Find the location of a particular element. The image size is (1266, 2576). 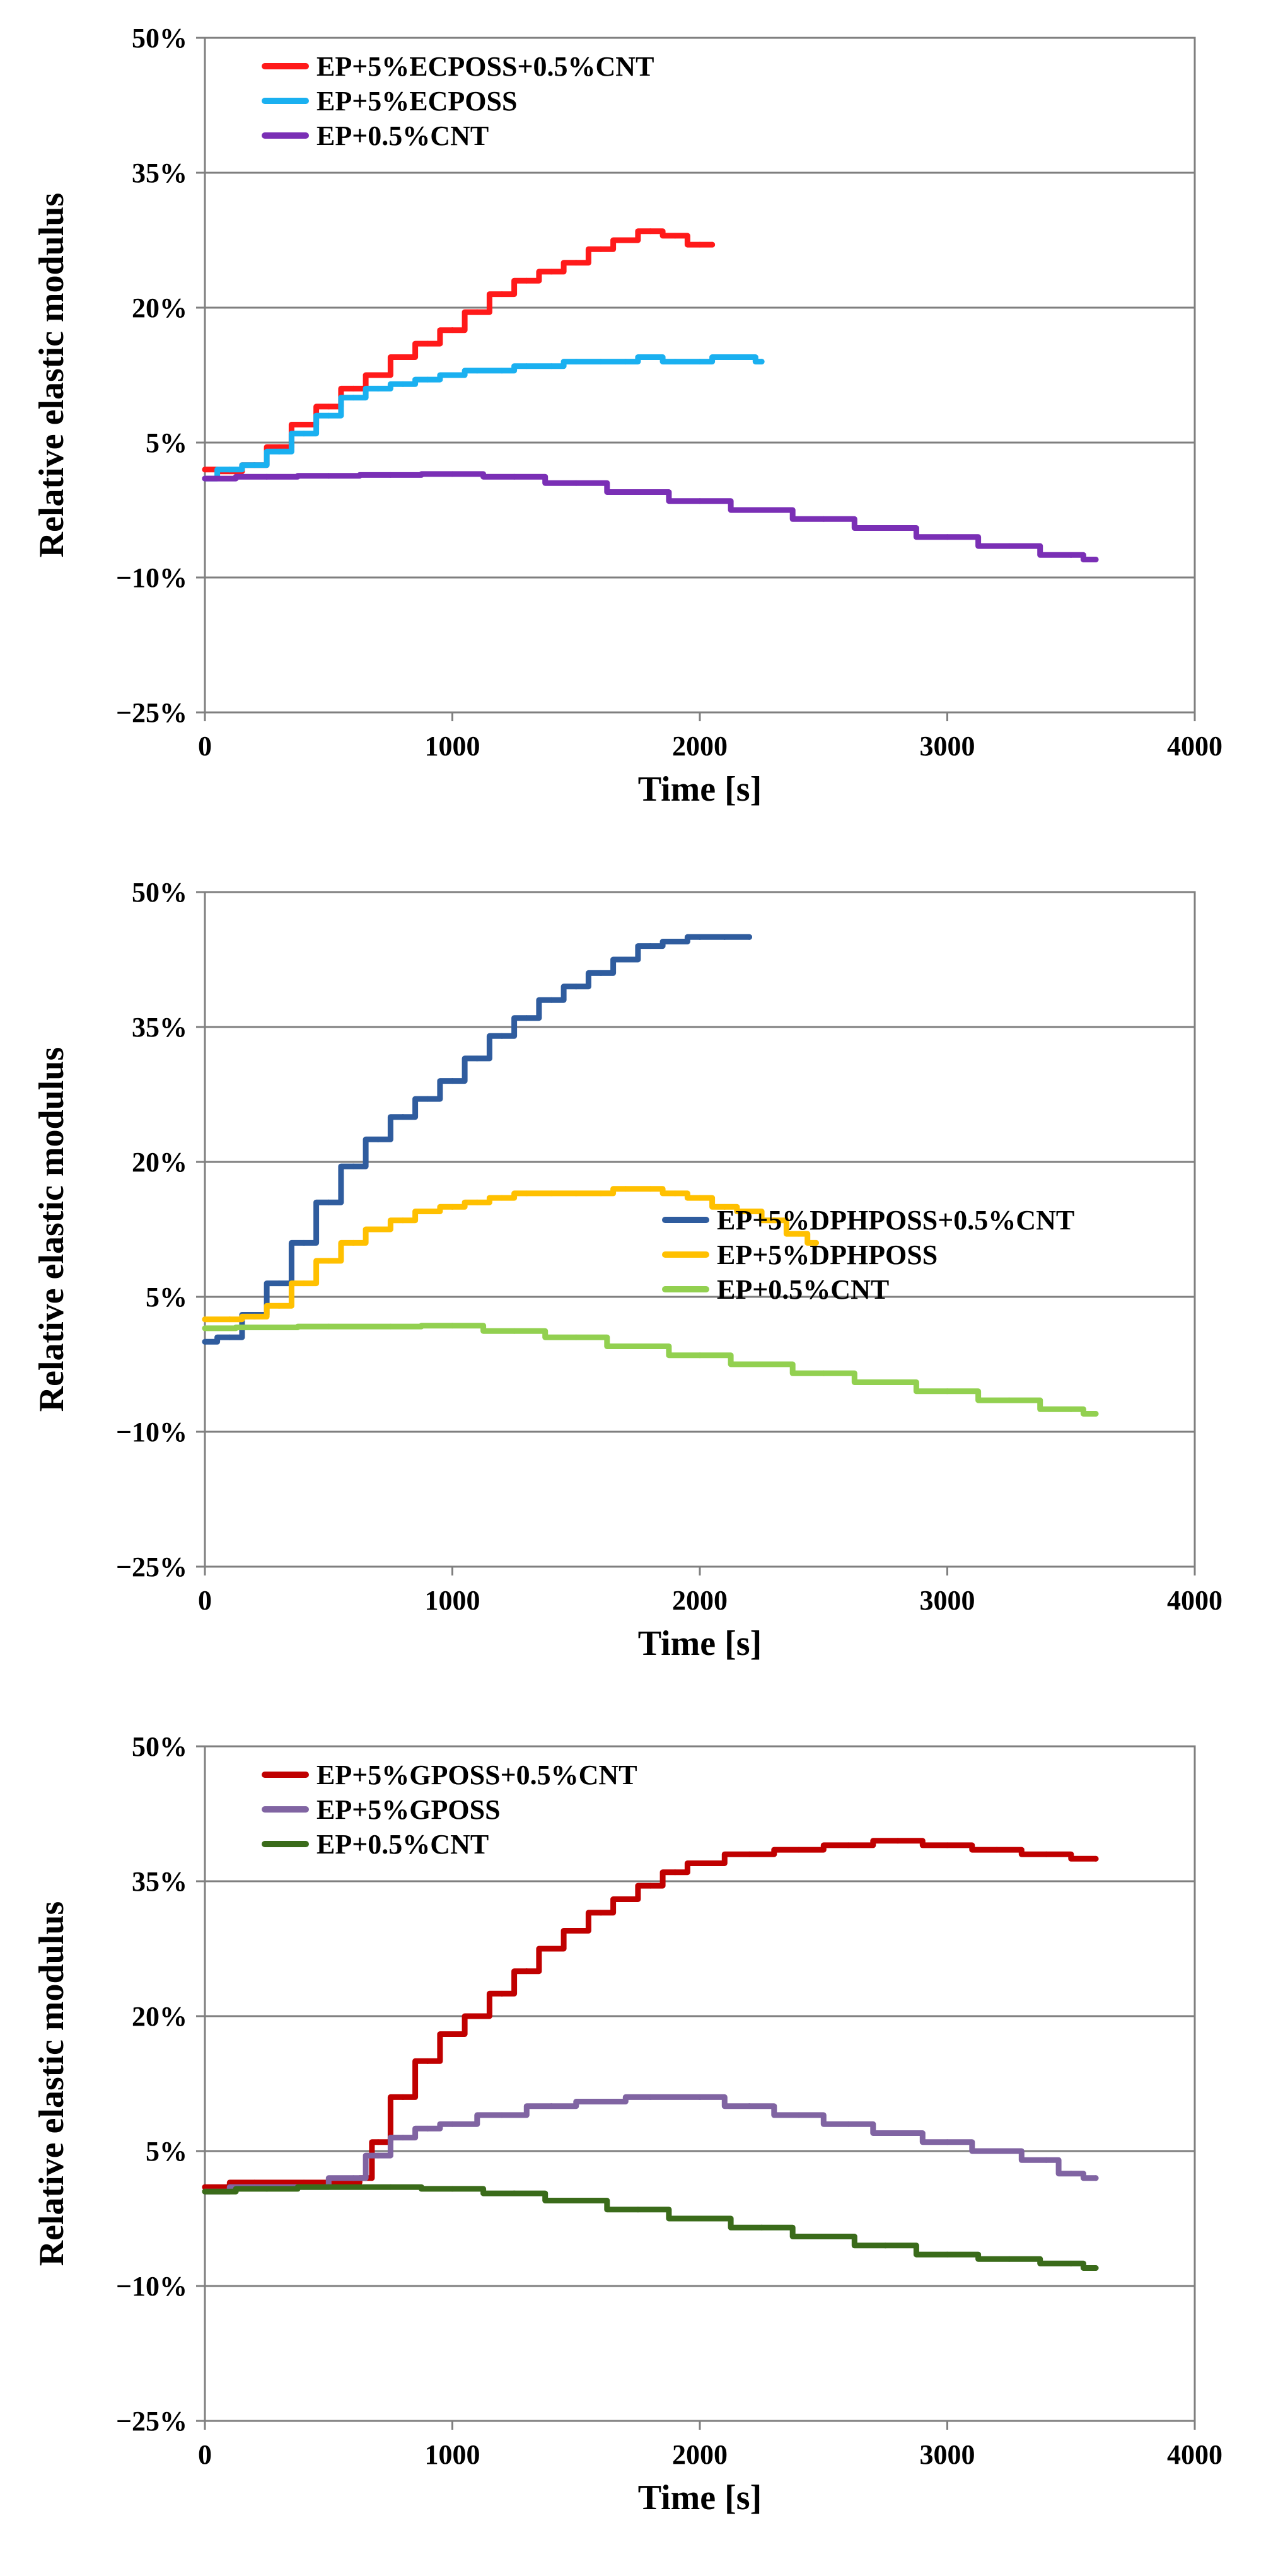

y-tick-label: 5% is located at coordinates (167, 2151).